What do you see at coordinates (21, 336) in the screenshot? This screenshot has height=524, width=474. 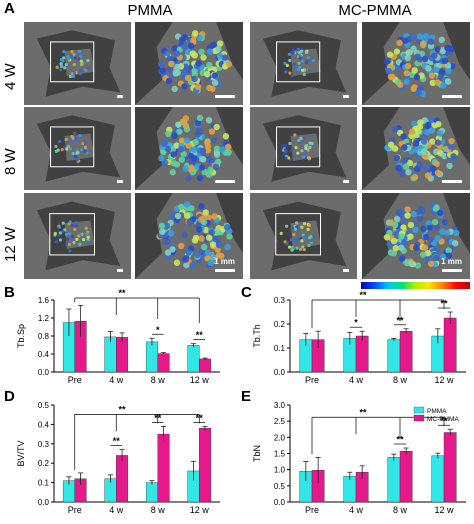 I see `y-axis-label: Tb.Sp` at bounding box center [21, 336].